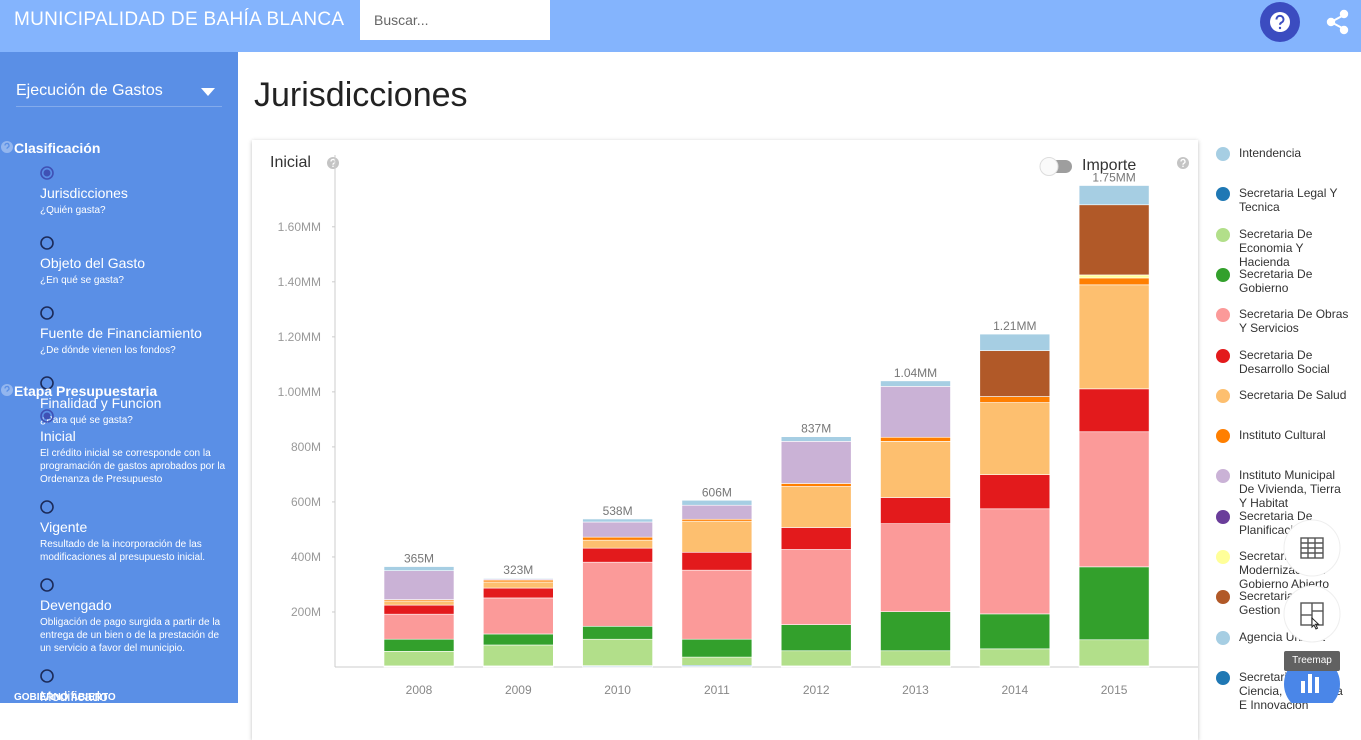 The height and width of the screenshot is (740, 1361). Describe the element at coordinates (101, 403) in the screenshot. I see `option-label: Finalidad y Funcion` at that location.